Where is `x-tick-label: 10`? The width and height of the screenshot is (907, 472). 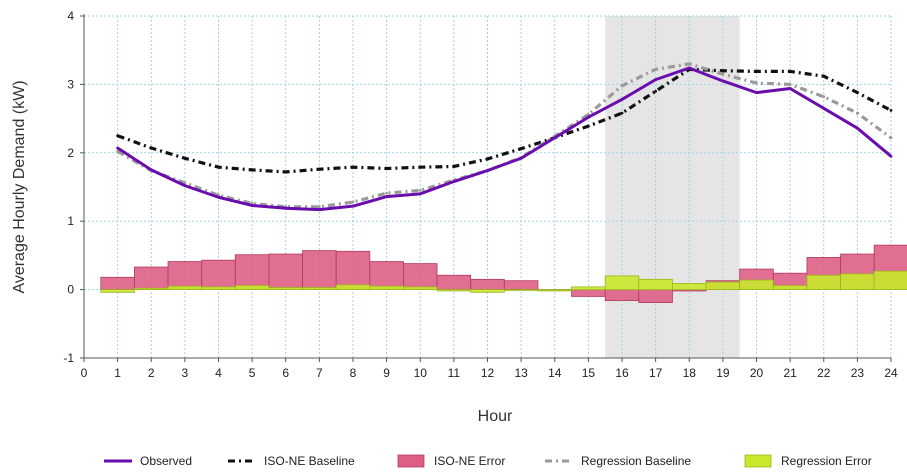
x-tick-label: 10 is located at coordinates (421, 373).